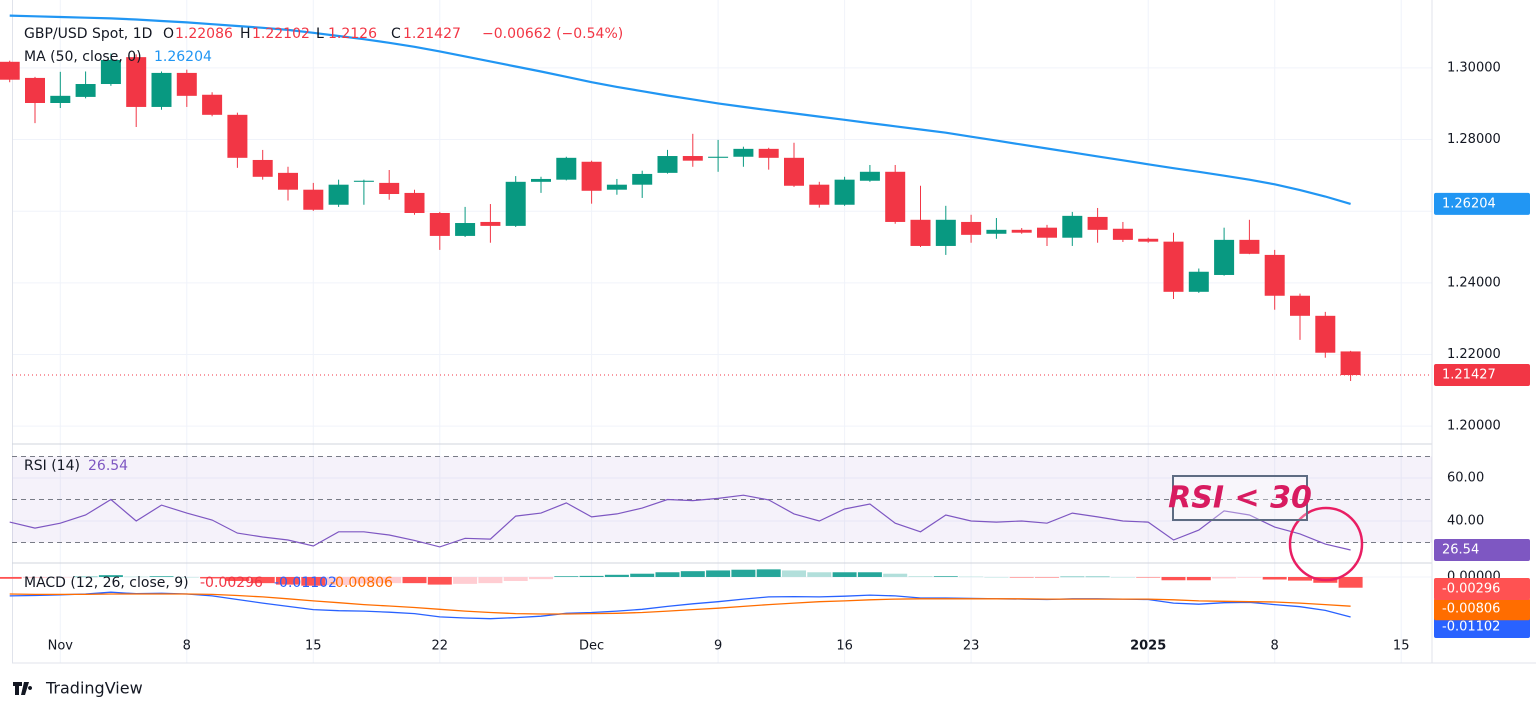  What do you see at coordinates (12, 331) in the screenshot?
I see `left-border` at bounding box center [12, 331].